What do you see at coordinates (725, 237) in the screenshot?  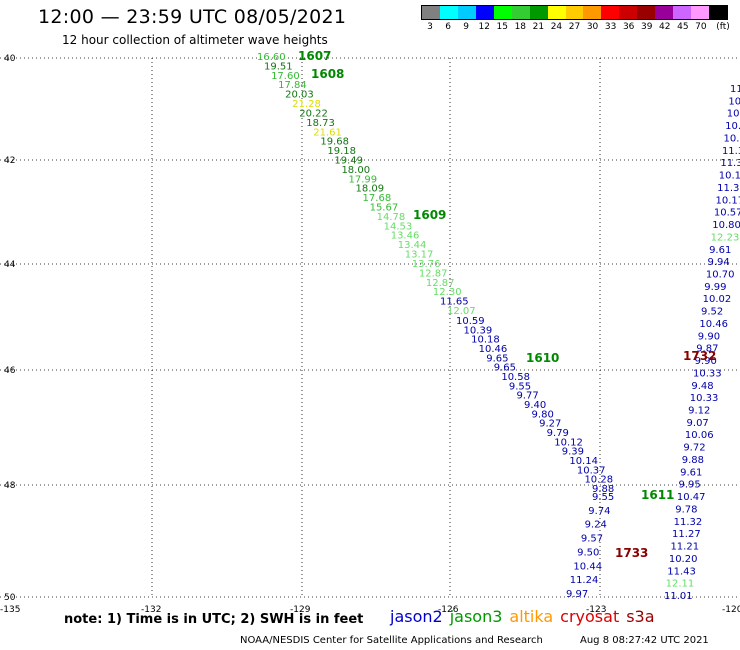 I see `swh-value: 12.23` at bounding box center [725, 237].